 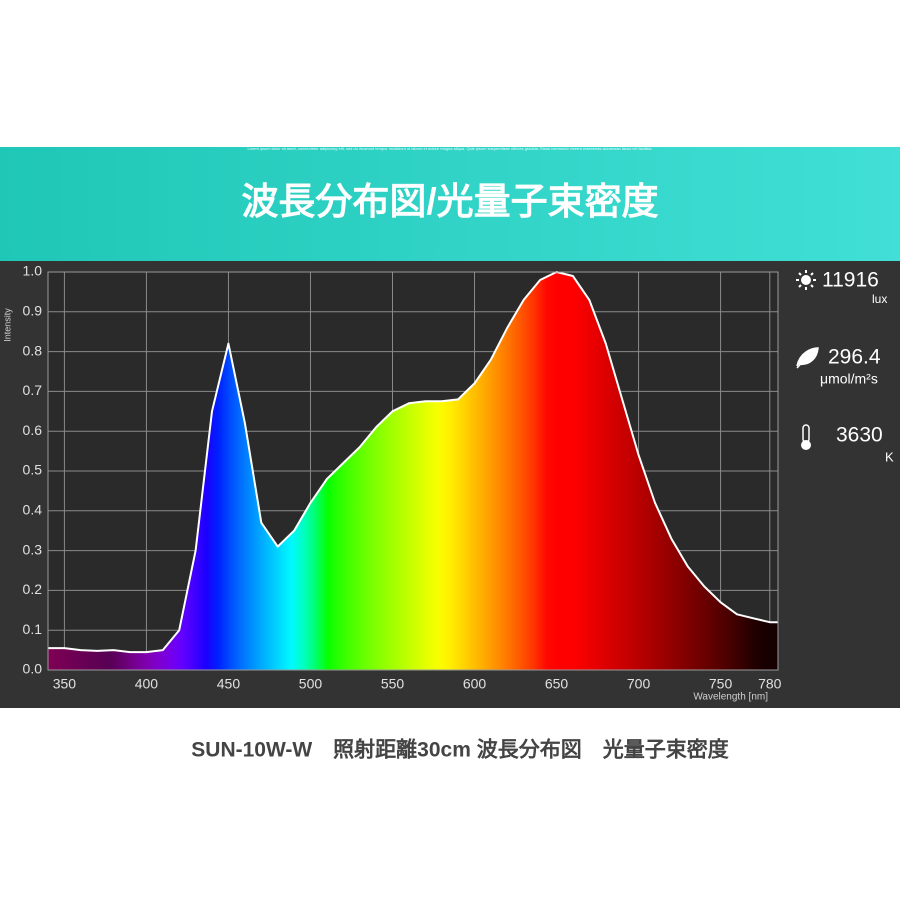 I want to click on y-tick-label: 0.5, so click(x=33, y=470).